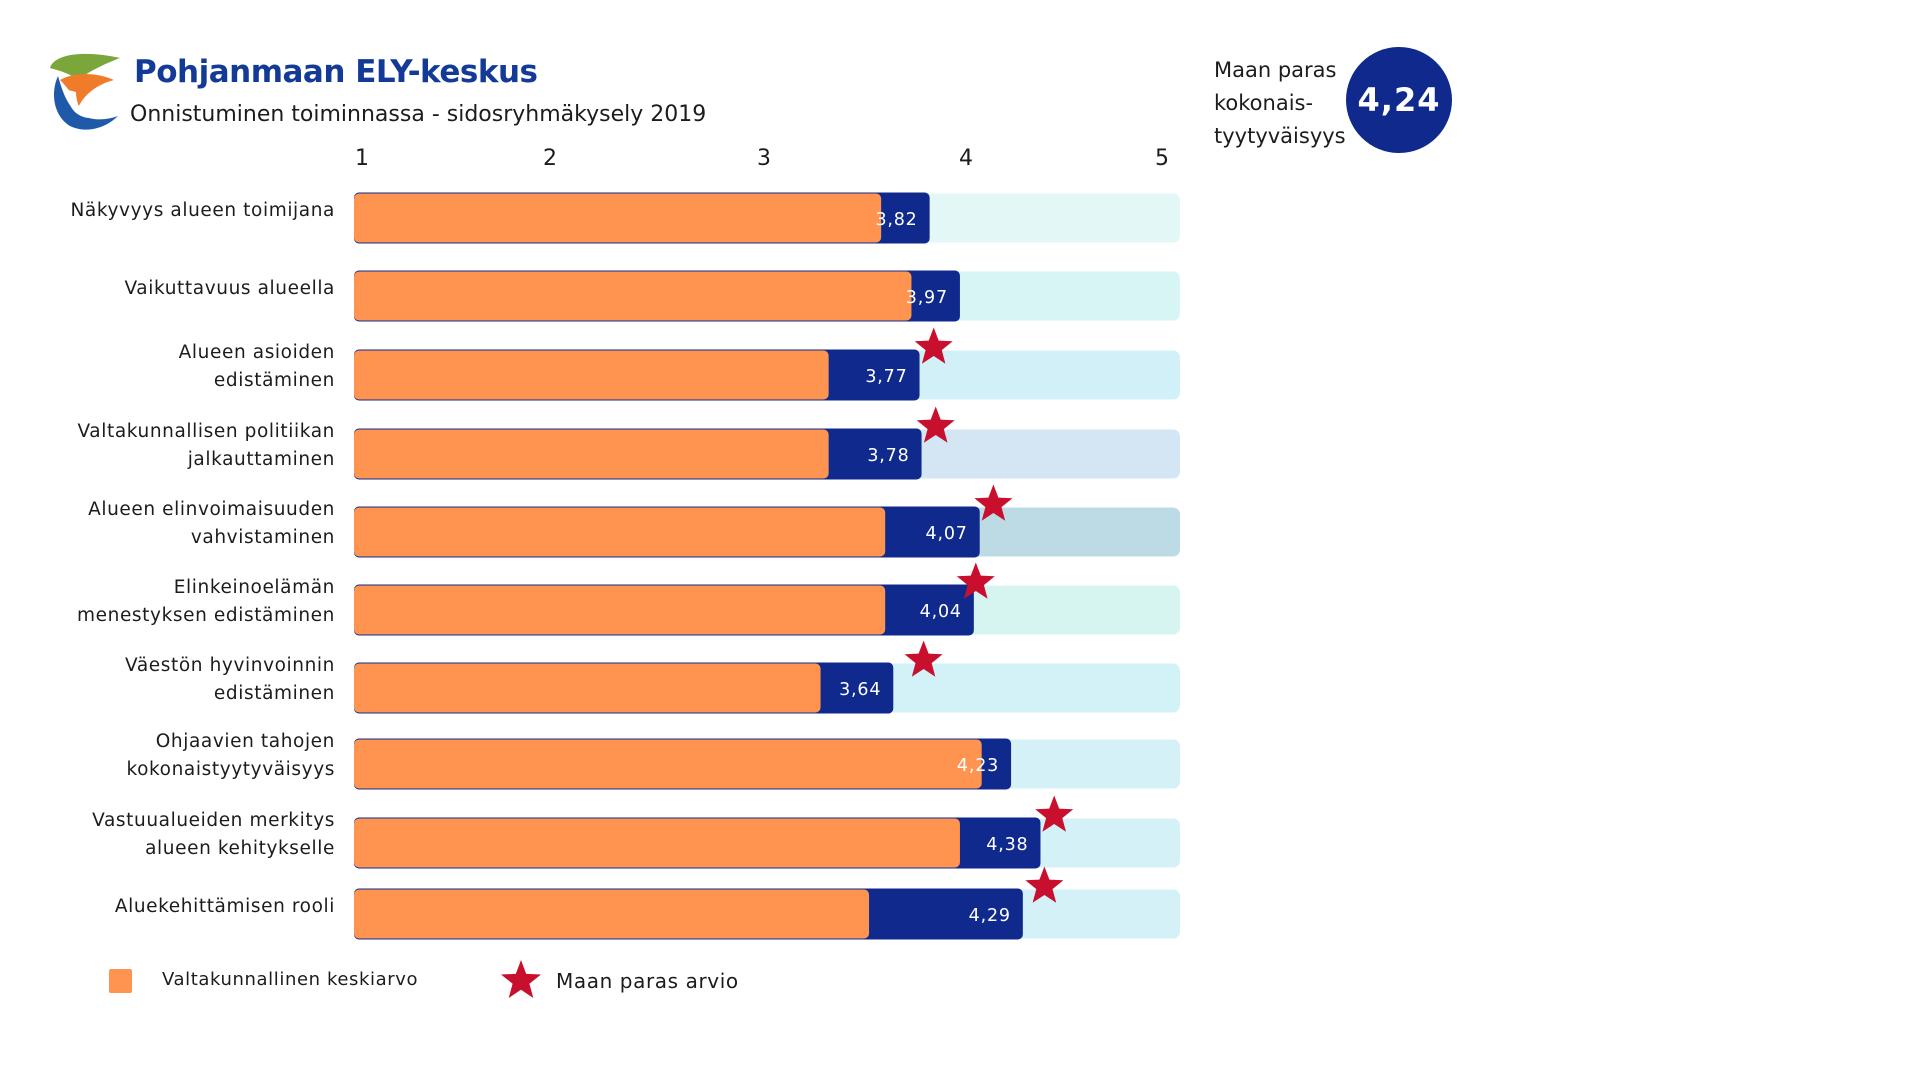 The height and width of the screenshot is (1080, 1920). Describe the element at coordinates (229, 288) in the screenshot. I see `category-label: Vaikuttavuus alueella` at that location.